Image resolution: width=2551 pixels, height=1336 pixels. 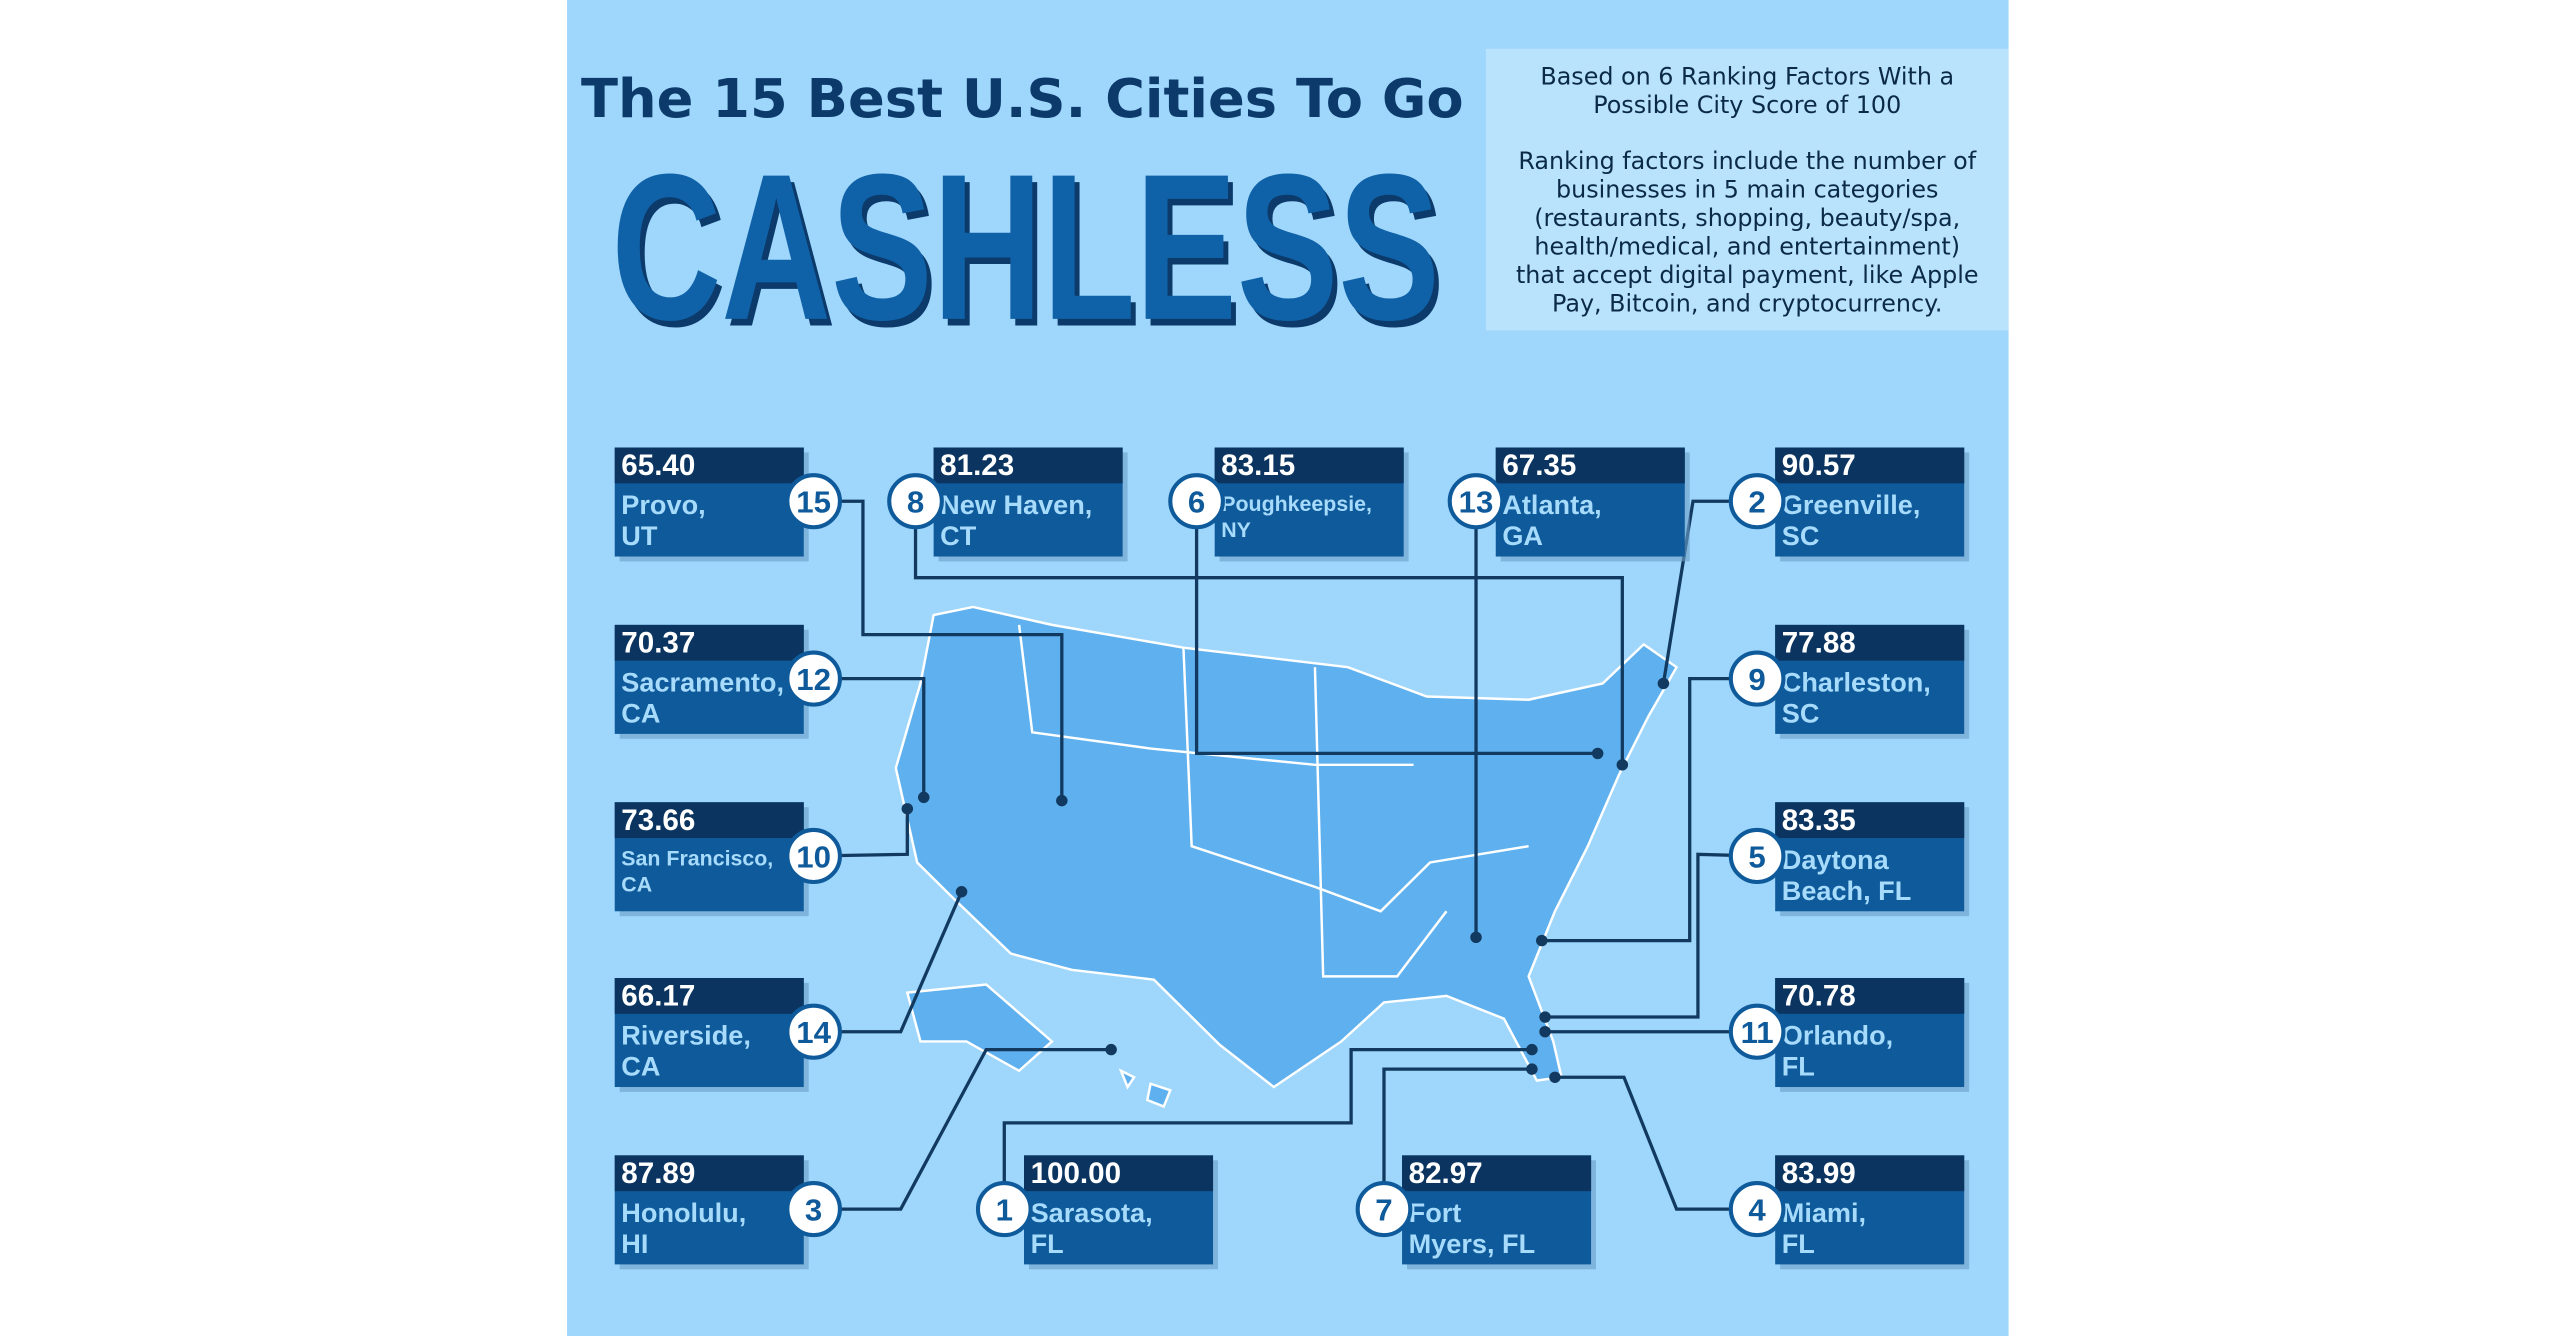 What do you see at coordinates (1847, 891) in the screenshot?
I see `city-name: Beach, FL` at bounding box center [1847, 891].